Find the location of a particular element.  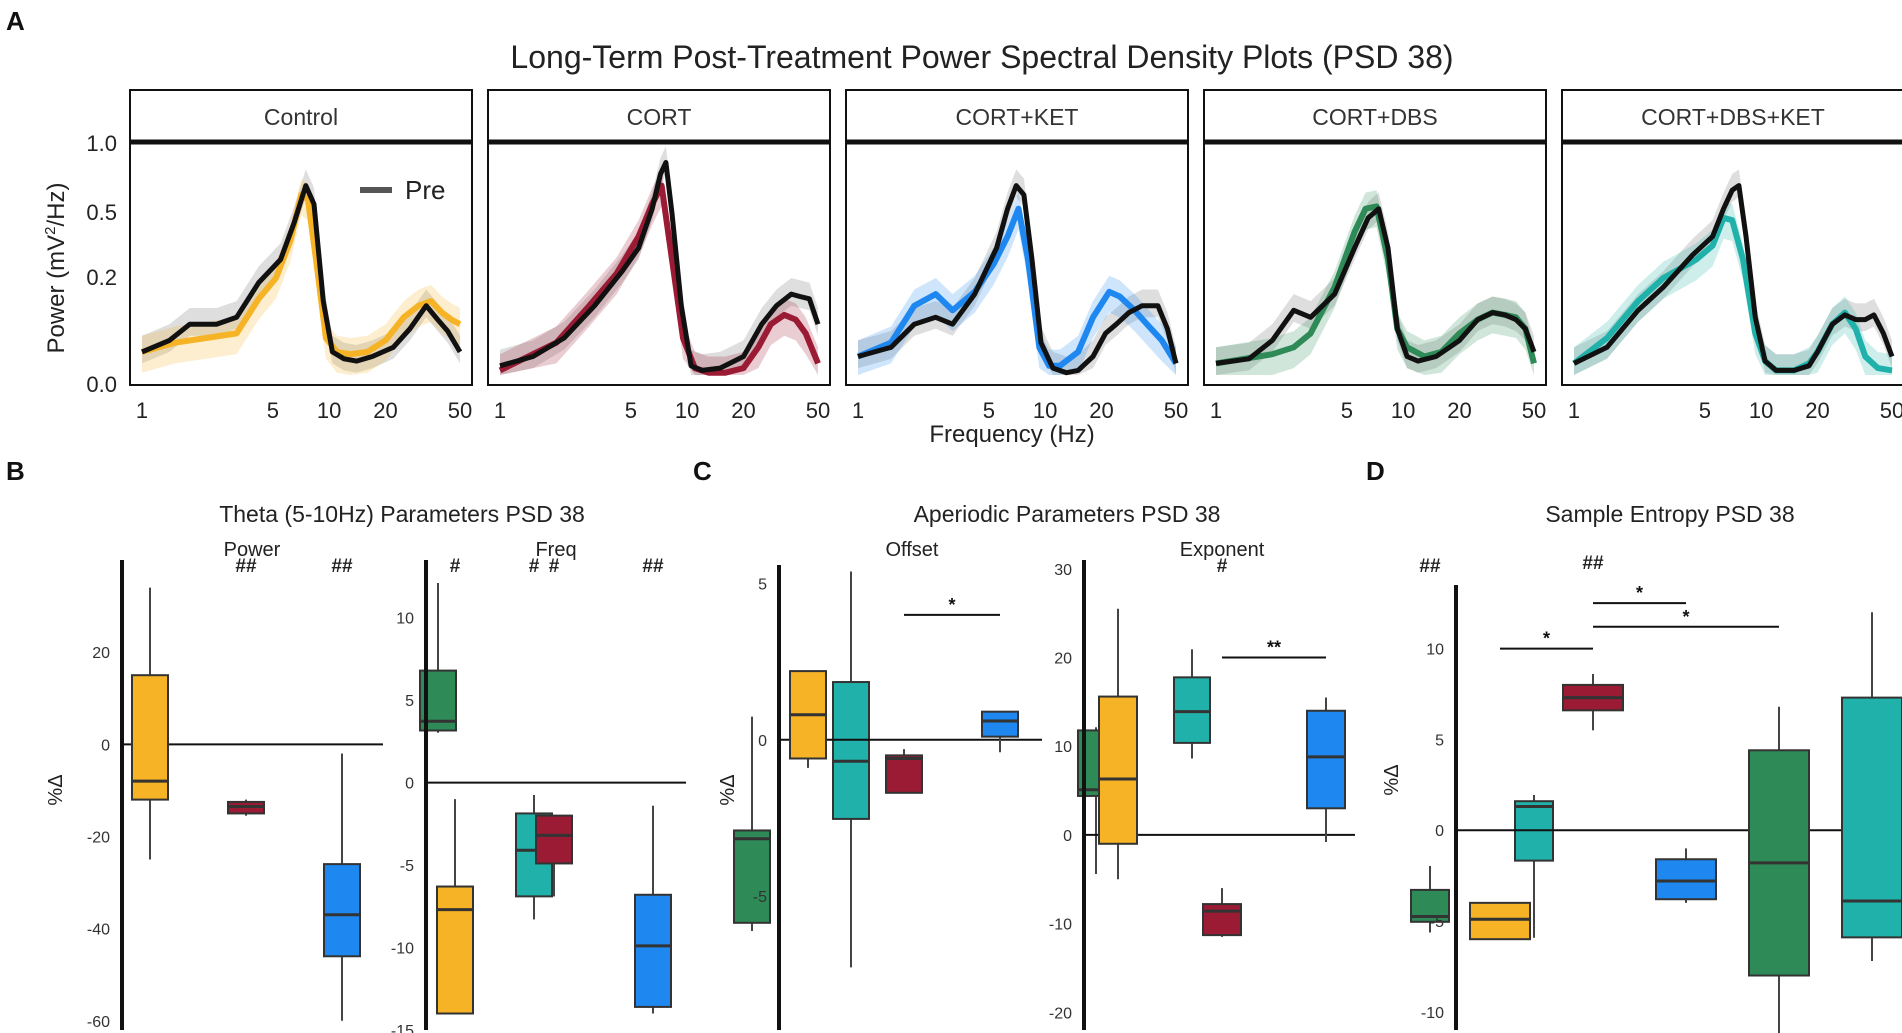

psd-facet-2: CORT+KET 1 5 10 20 50 is located at coordinates (1017, 256).